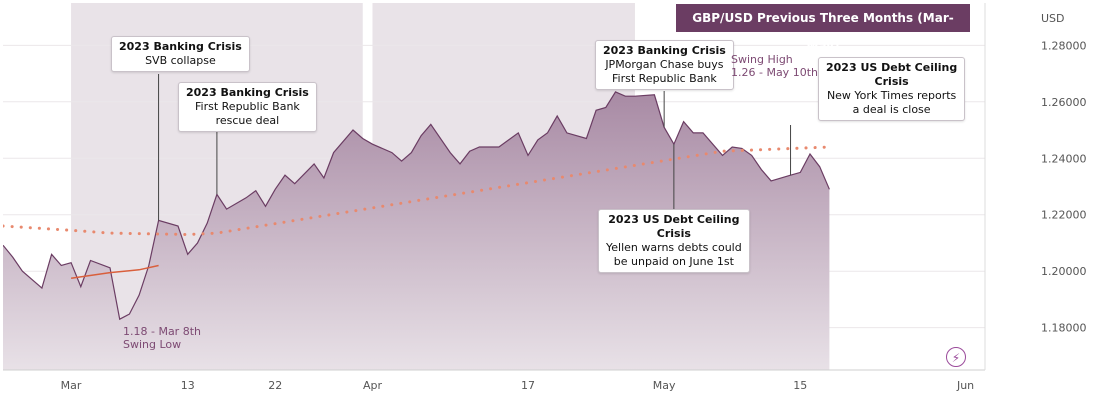 The height and width of the screenshot is (404, 1104). What do you see at coordinates (188, 385) in the screenshot?
I see `x-tick-label: 13` at bounding box center [188, 385].